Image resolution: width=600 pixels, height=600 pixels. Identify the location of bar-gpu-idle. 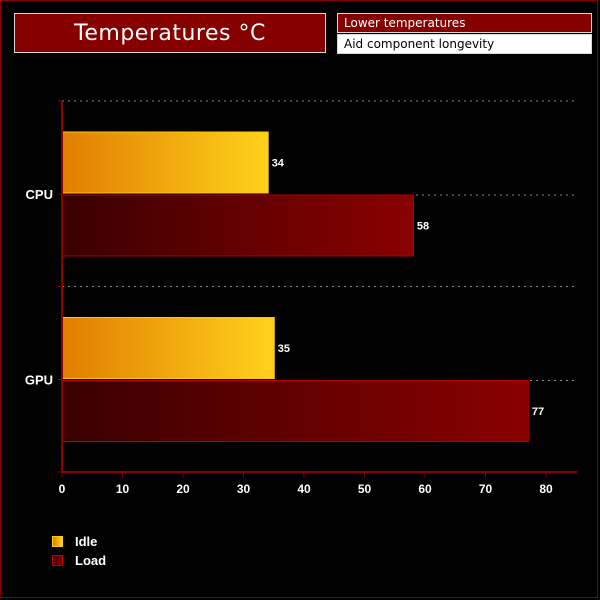
(168, 348).